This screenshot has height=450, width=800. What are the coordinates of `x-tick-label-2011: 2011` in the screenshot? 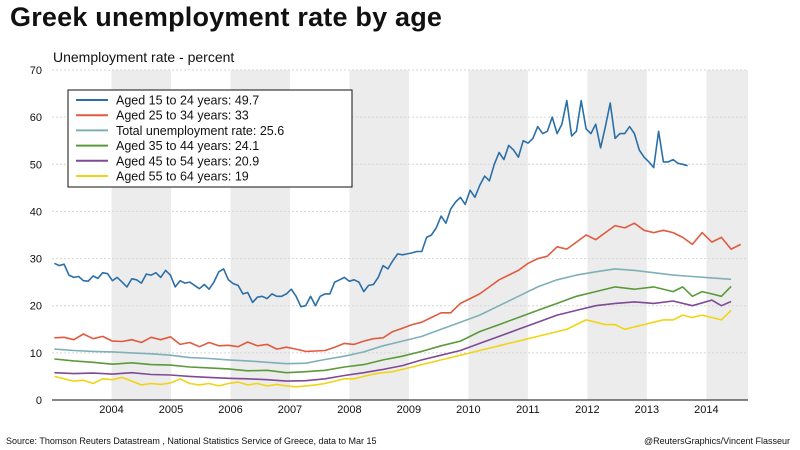 It's located at (528, 410).